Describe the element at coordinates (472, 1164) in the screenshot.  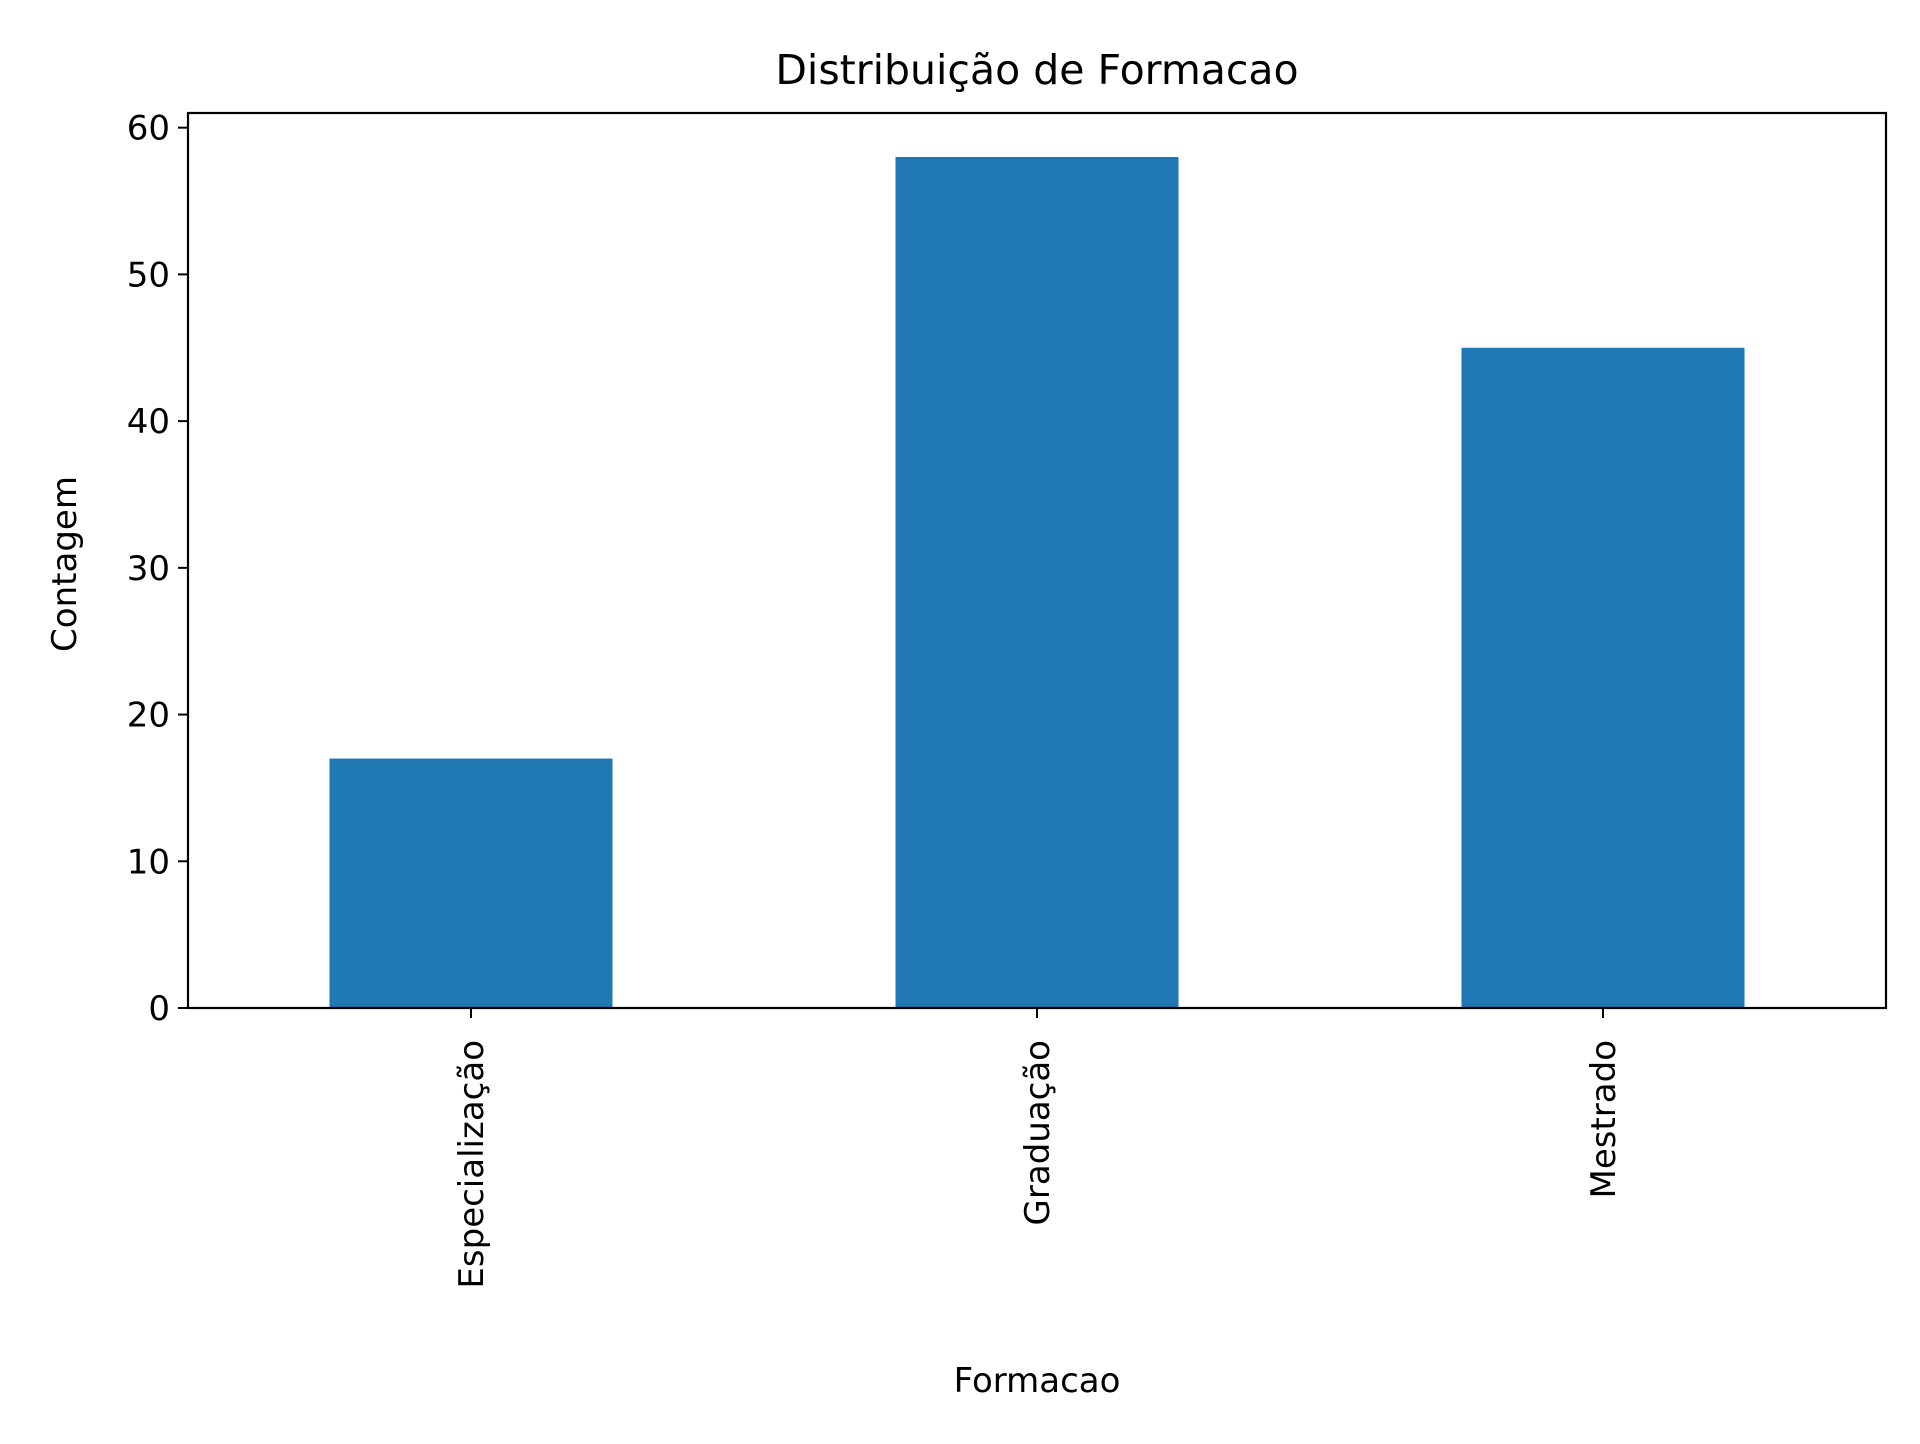
I see `x-tick-label-0: Especialização` at that location.